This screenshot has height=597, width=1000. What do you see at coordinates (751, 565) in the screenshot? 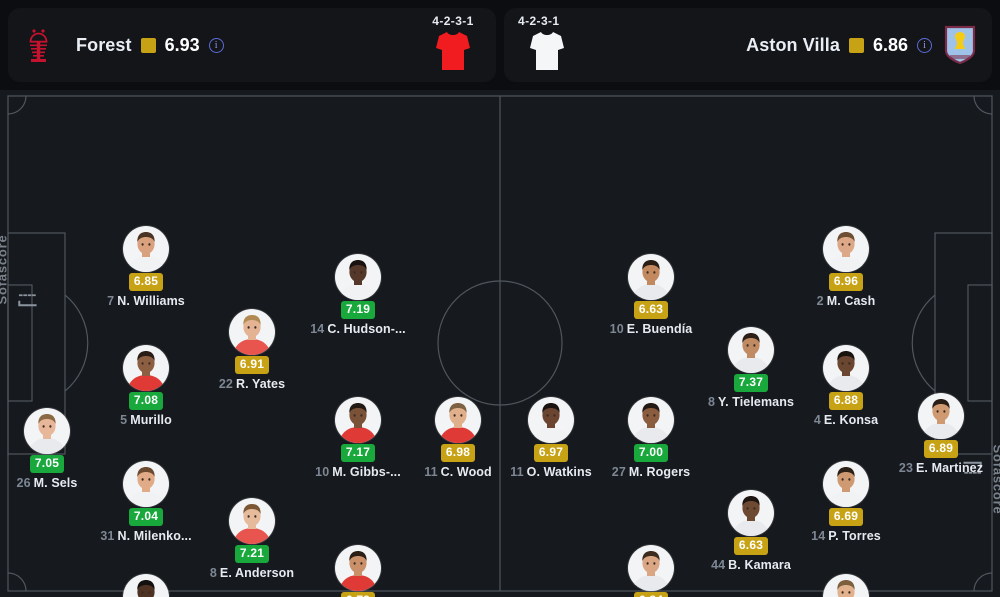
I see `player-label: 44 B. Kamara` at bounding box center [751, 565].